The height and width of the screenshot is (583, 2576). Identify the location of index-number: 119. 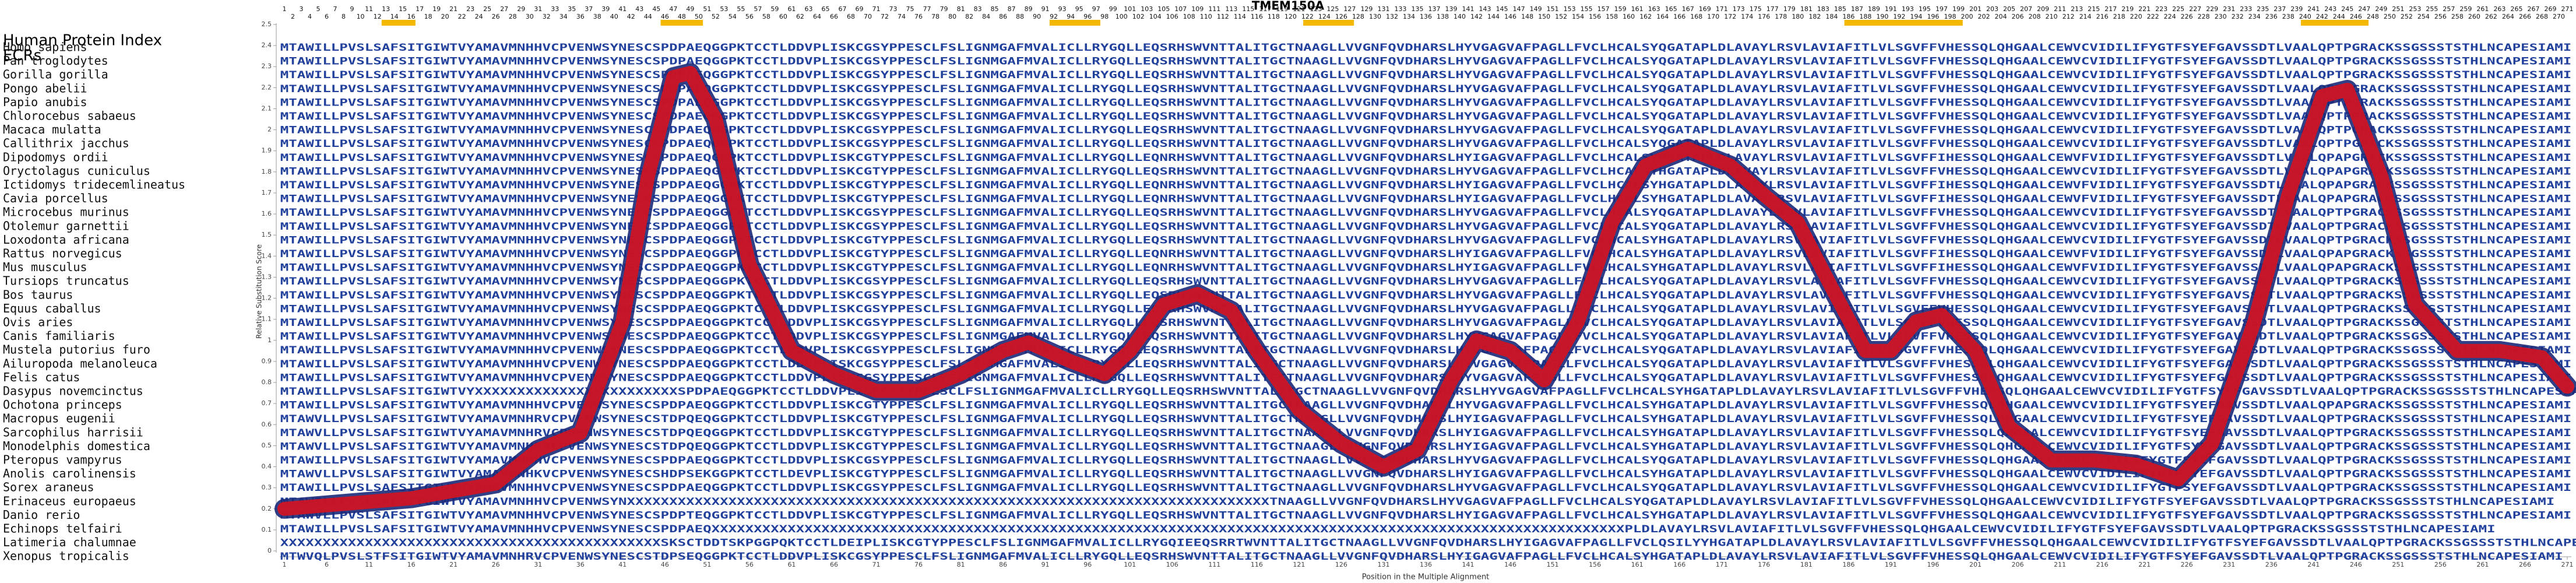
(1282, 9).